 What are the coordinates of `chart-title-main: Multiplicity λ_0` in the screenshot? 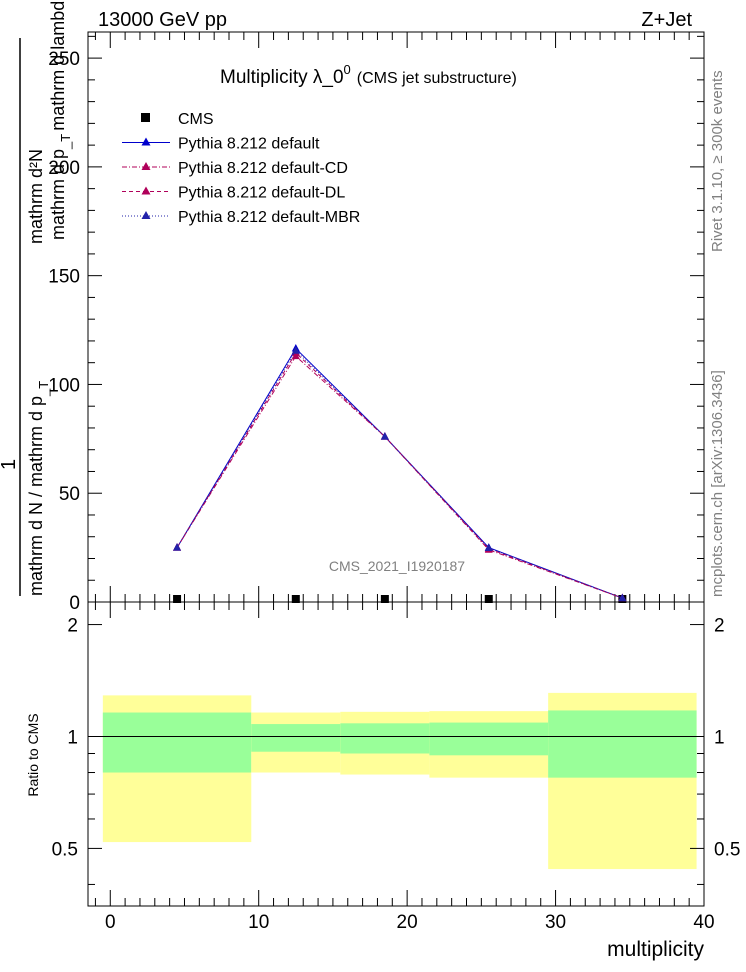 It's located at (282, 77).